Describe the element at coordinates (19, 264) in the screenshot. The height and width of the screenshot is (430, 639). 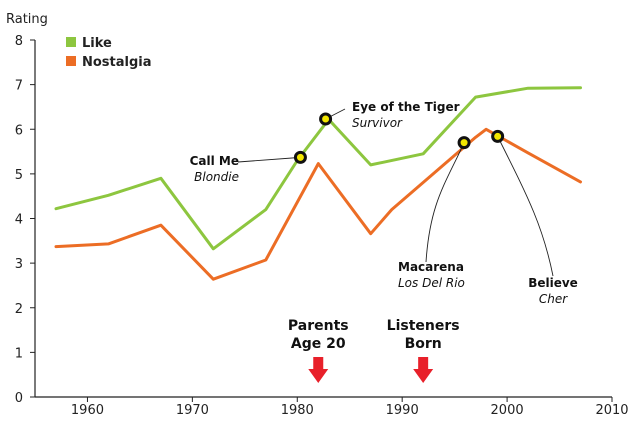
I see `y-tick-label: 3` at that location.